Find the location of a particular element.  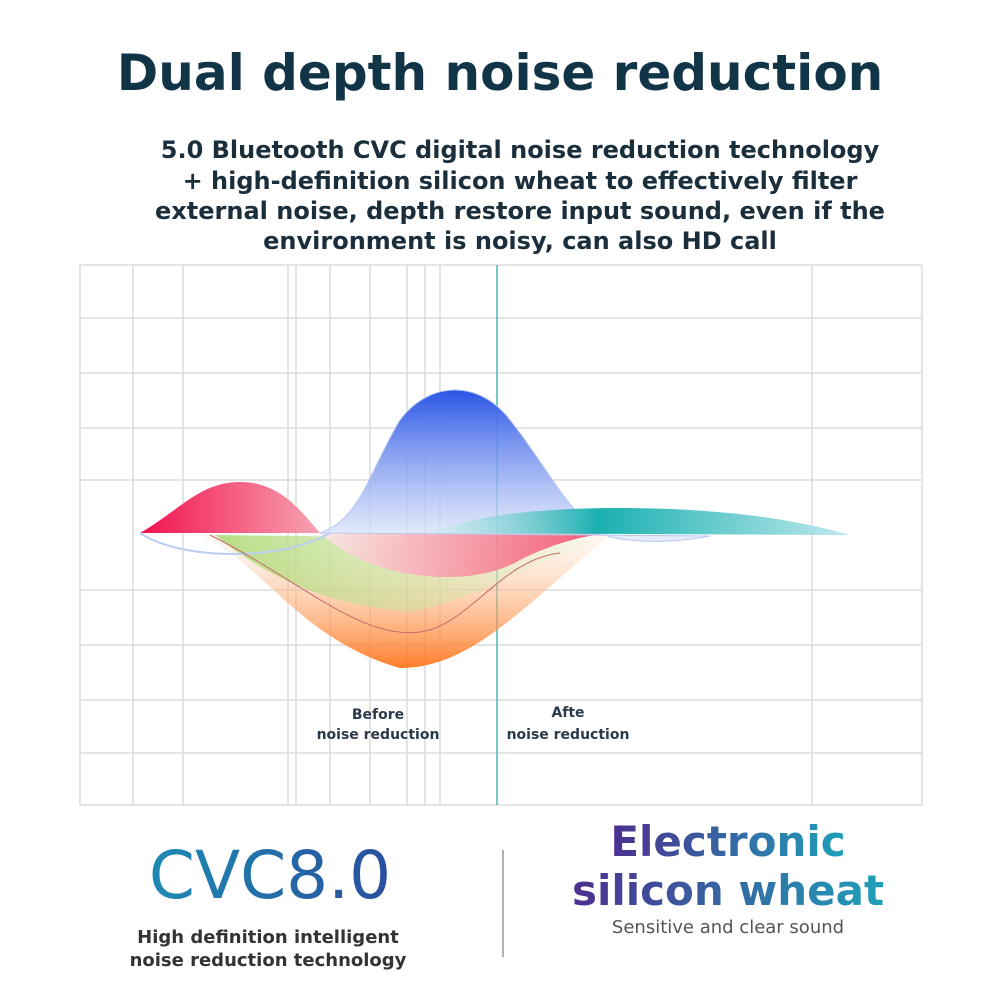

after-label: noise reduction is located at coordinates (568, 735).